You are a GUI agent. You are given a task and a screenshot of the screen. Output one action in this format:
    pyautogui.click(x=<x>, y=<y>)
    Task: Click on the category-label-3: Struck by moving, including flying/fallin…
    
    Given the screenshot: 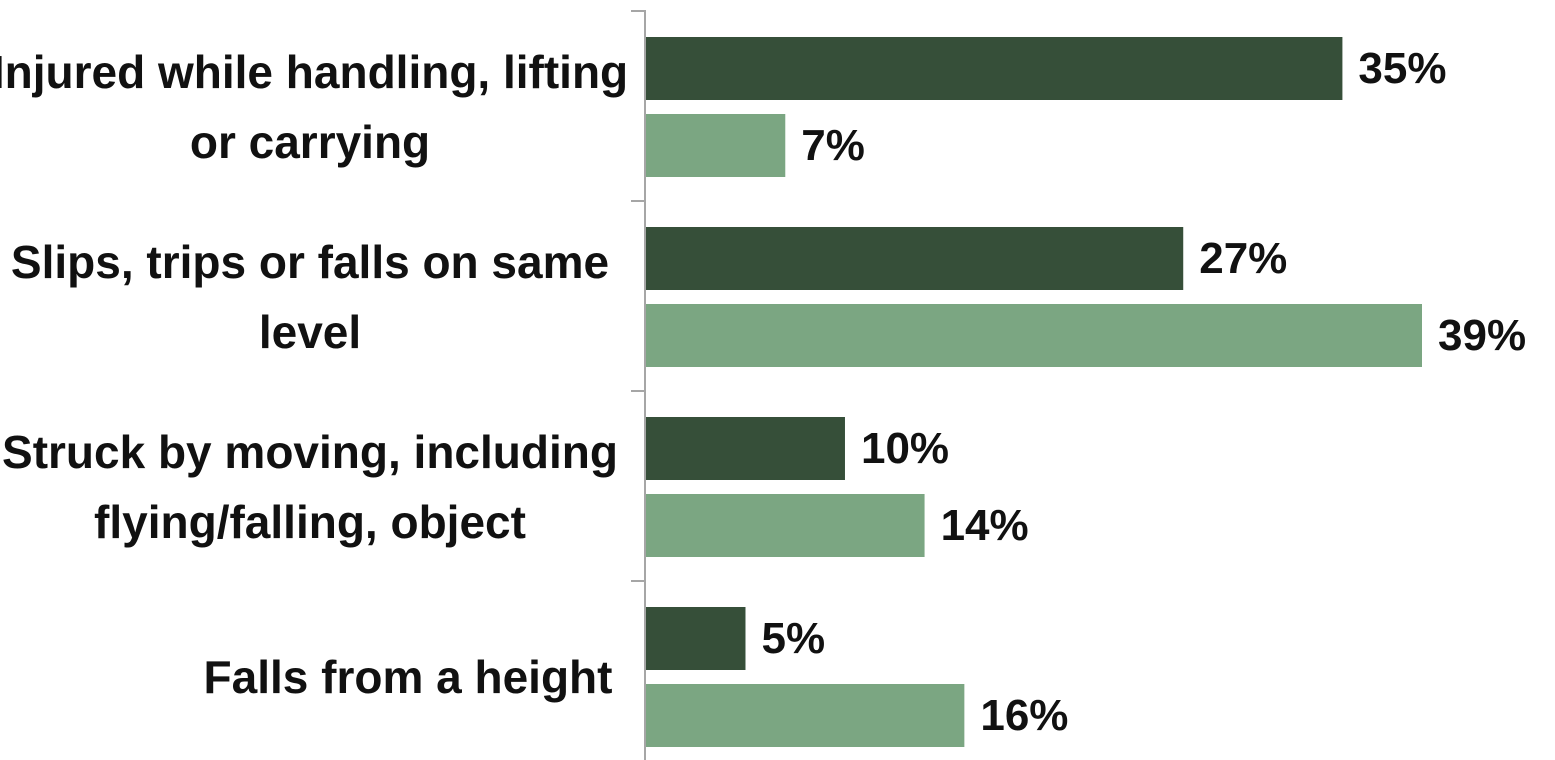 What is the action you would take?
    pyautogui.click(x=310, y=487)
    